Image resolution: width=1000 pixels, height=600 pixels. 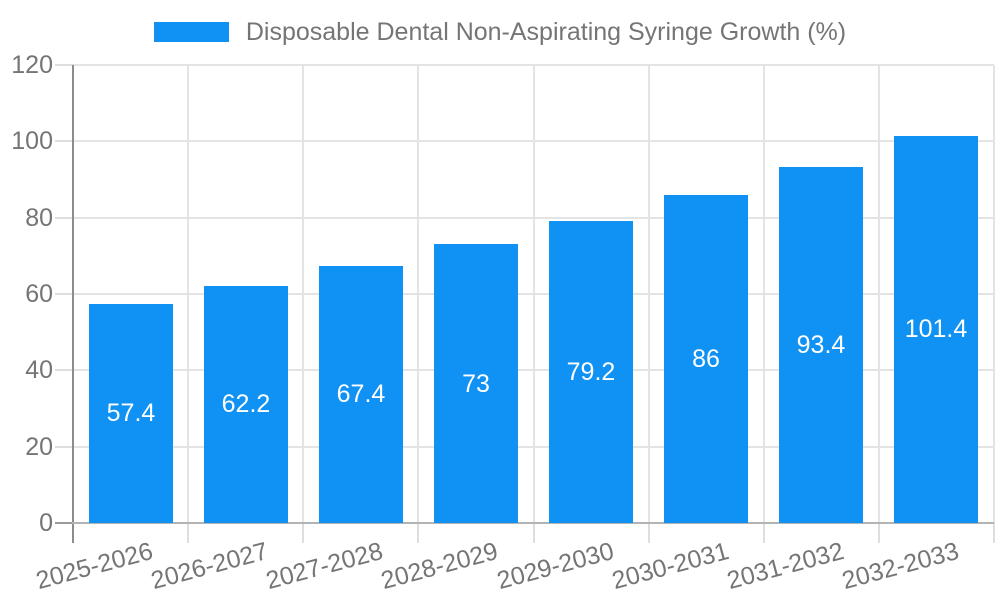 What do you see at coordinates (39, 370) in the screenshot?
I see `y-tick-label: 40` at bounding box center [39, 370].